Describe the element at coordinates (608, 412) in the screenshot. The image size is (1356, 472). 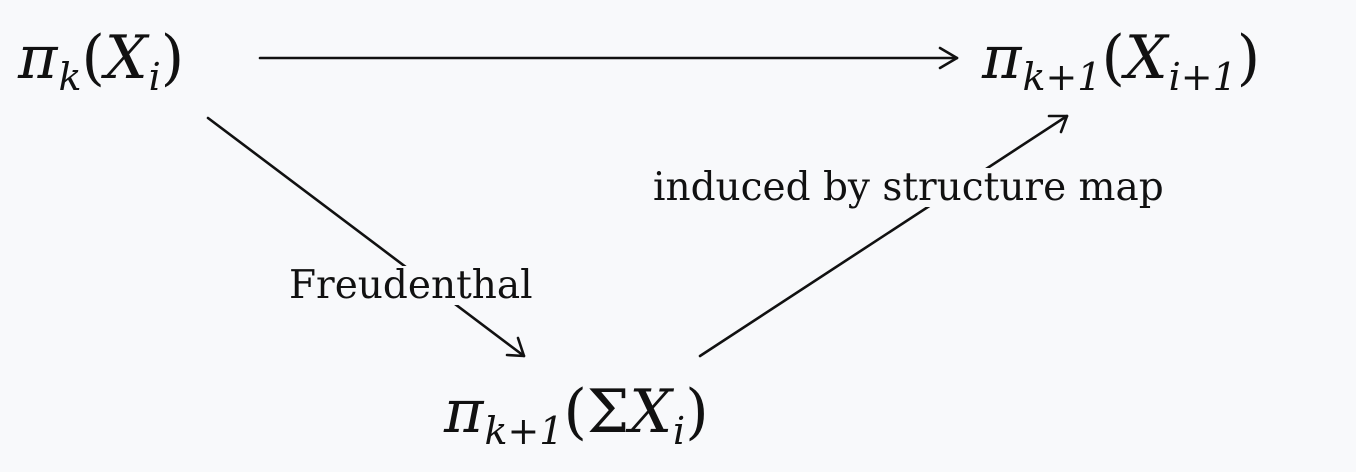
I see `sigma-symbol: Σ` at that location.